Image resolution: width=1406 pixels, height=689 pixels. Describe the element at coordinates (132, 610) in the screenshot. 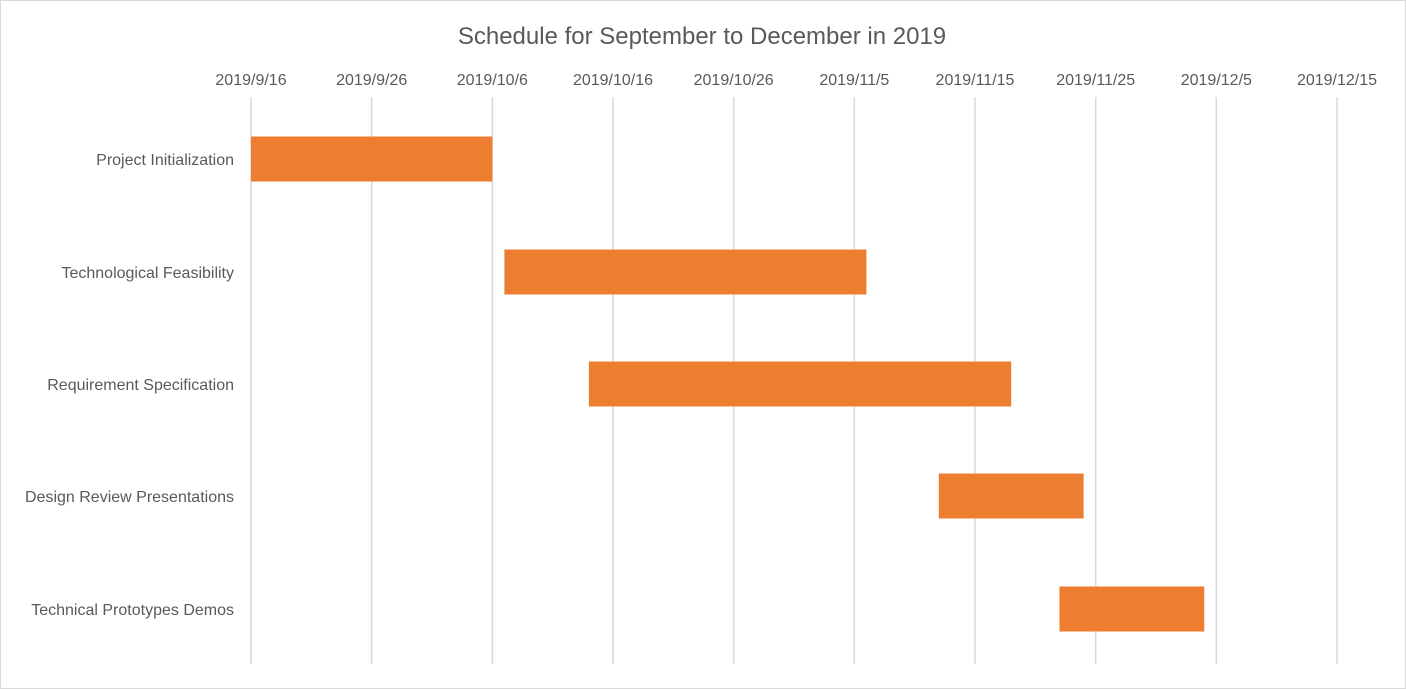

I see `task-label: Technical Prototypes Demos` at that location.